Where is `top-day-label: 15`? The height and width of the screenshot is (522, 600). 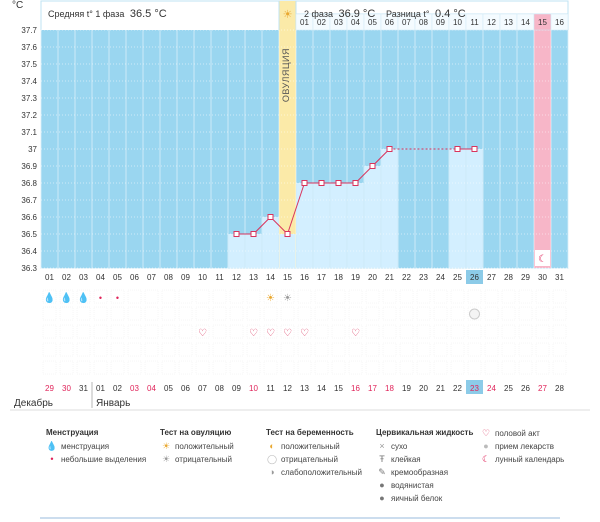
top-day-label: 15 is located at coordinates (542, 22).